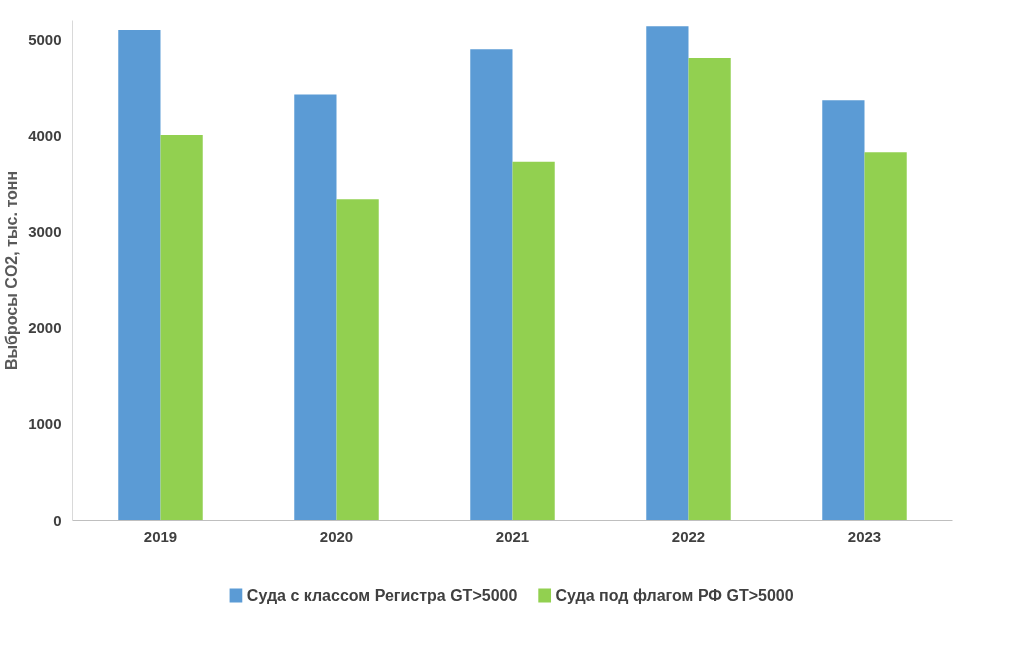 This screenshot has height=668, width=1019. Describe the element at coordinates (45, 135) in the screenshot. I see `y-tick-label: 4000` at that location.